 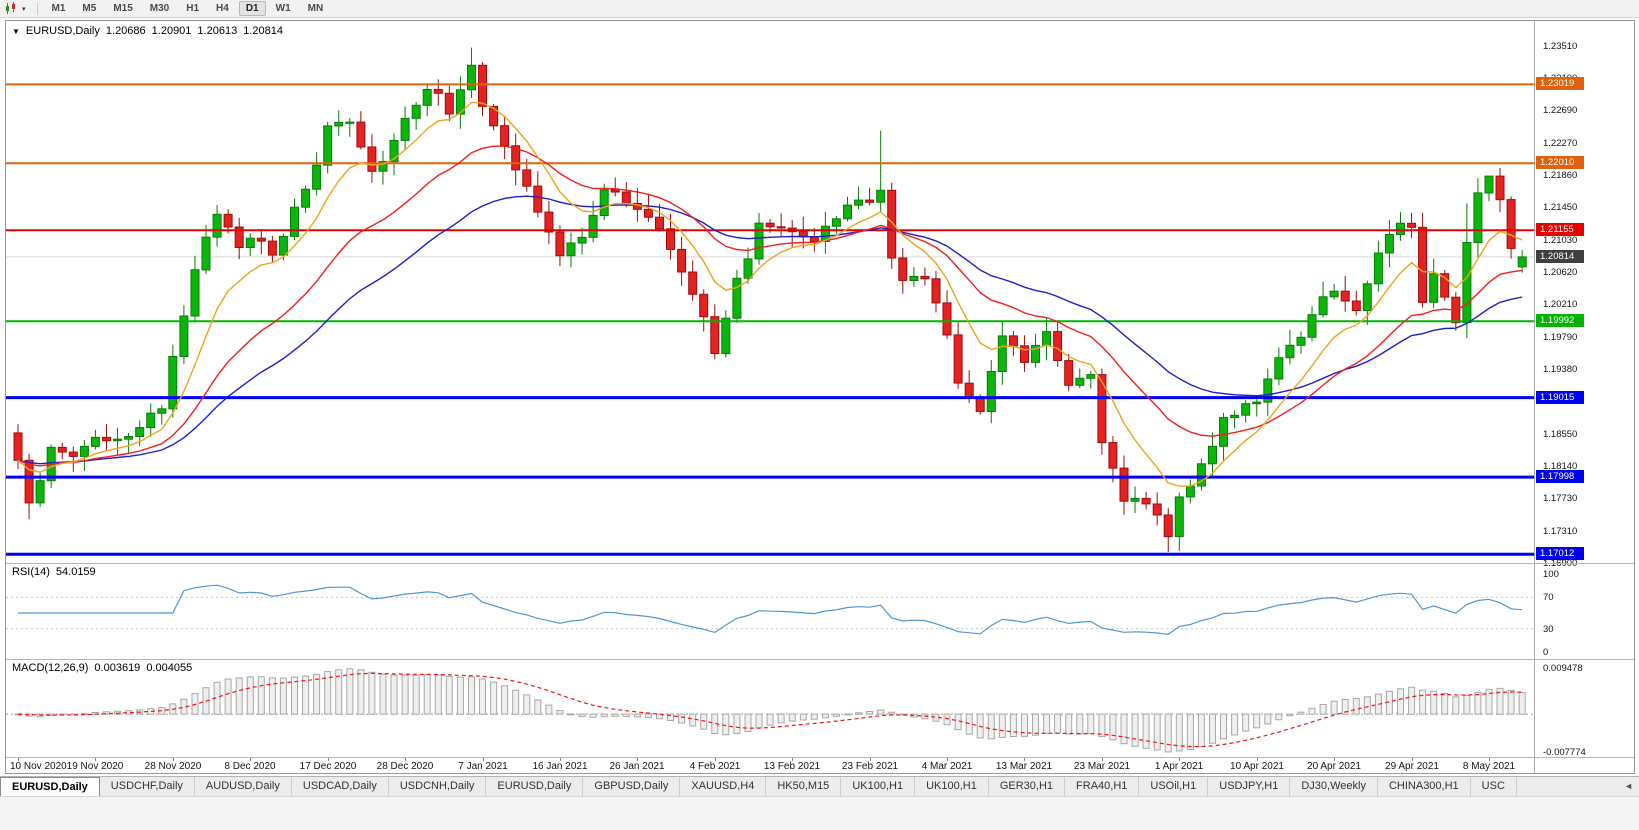 I want to click on rsi-axis-label: 30, so click(x=1548, y=629).